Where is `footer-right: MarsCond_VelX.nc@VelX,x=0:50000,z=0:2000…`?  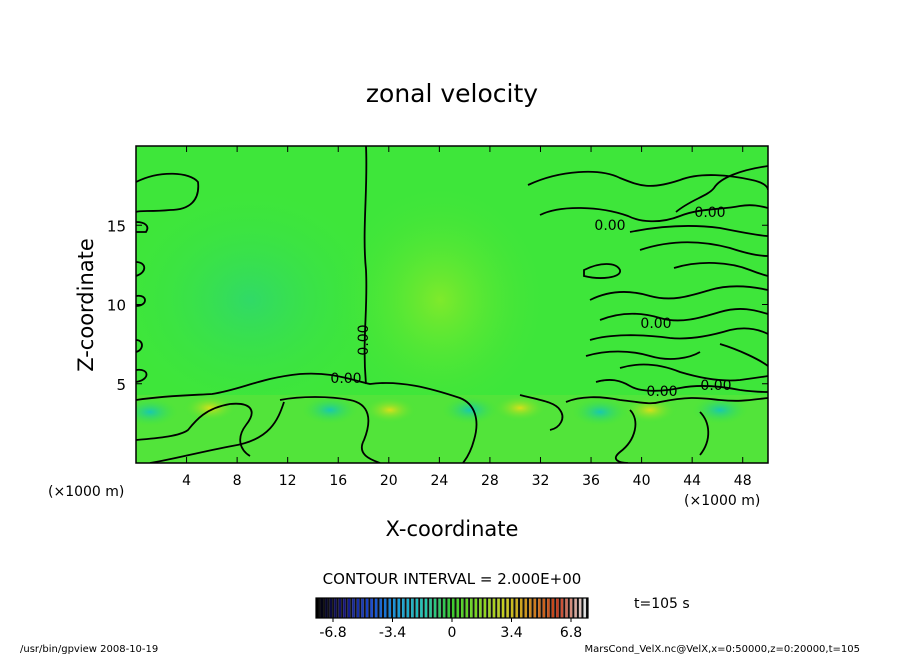 footer-right: MarsCond_VelX.nc@VelX,x=0:50000,z=0:2000… is located at coordinates (722, 649).